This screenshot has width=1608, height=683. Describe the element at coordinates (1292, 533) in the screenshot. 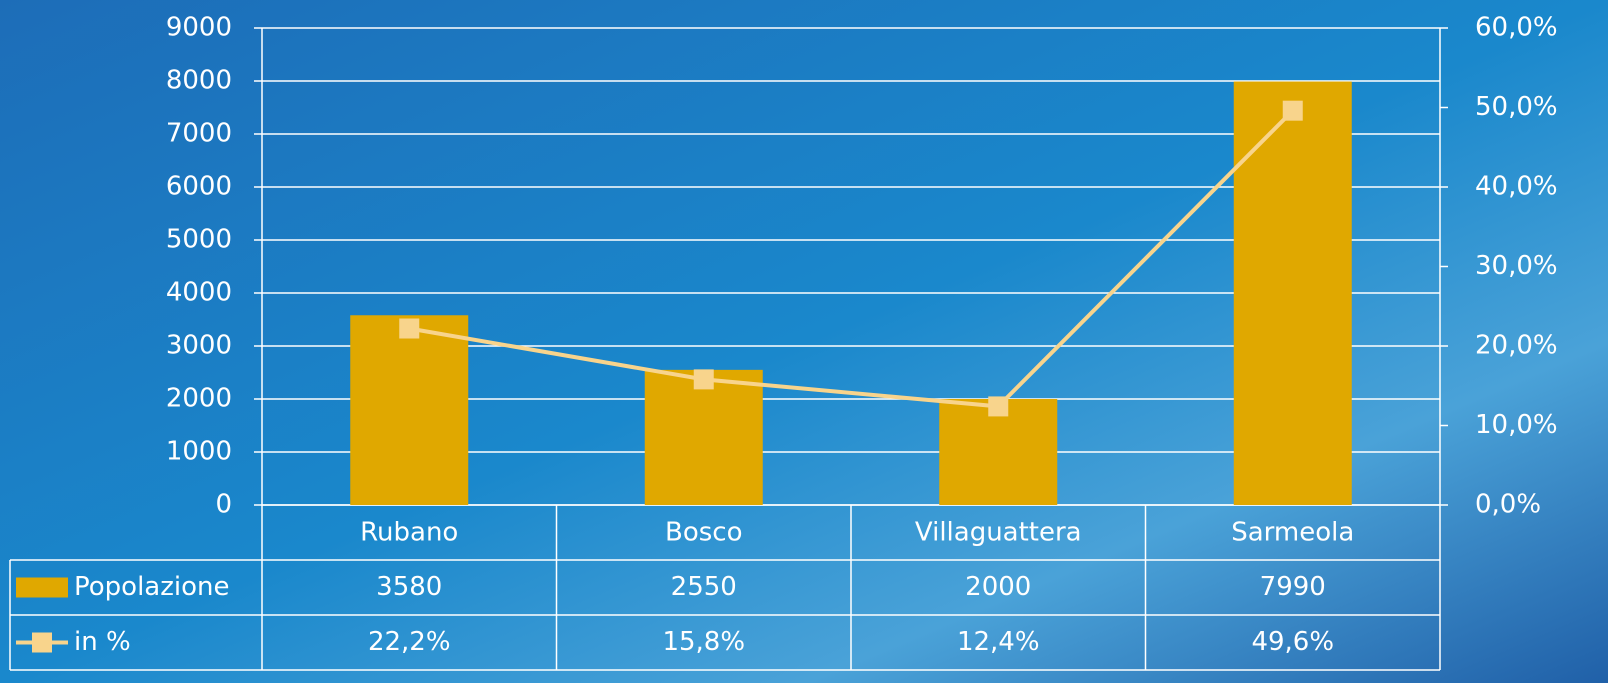

I see `x-tick-label: Sarmeola` at that location.